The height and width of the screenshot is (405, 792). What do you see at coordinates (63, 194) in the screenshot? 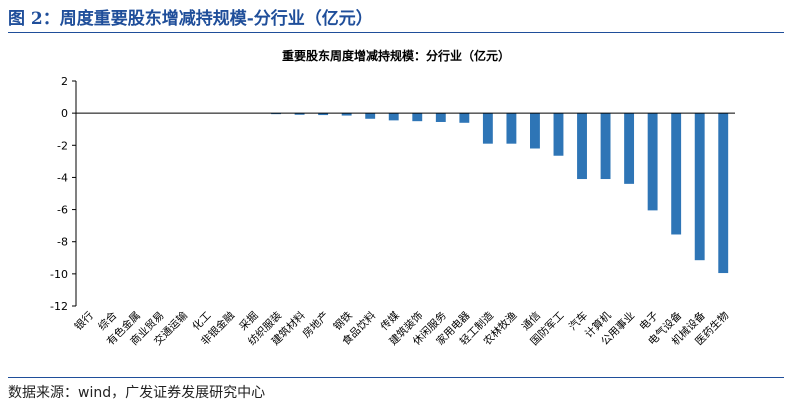
I see `y-axis: 2 0 -2 -4 -6 -8 -10 -12` at bounding box center [63, 194].